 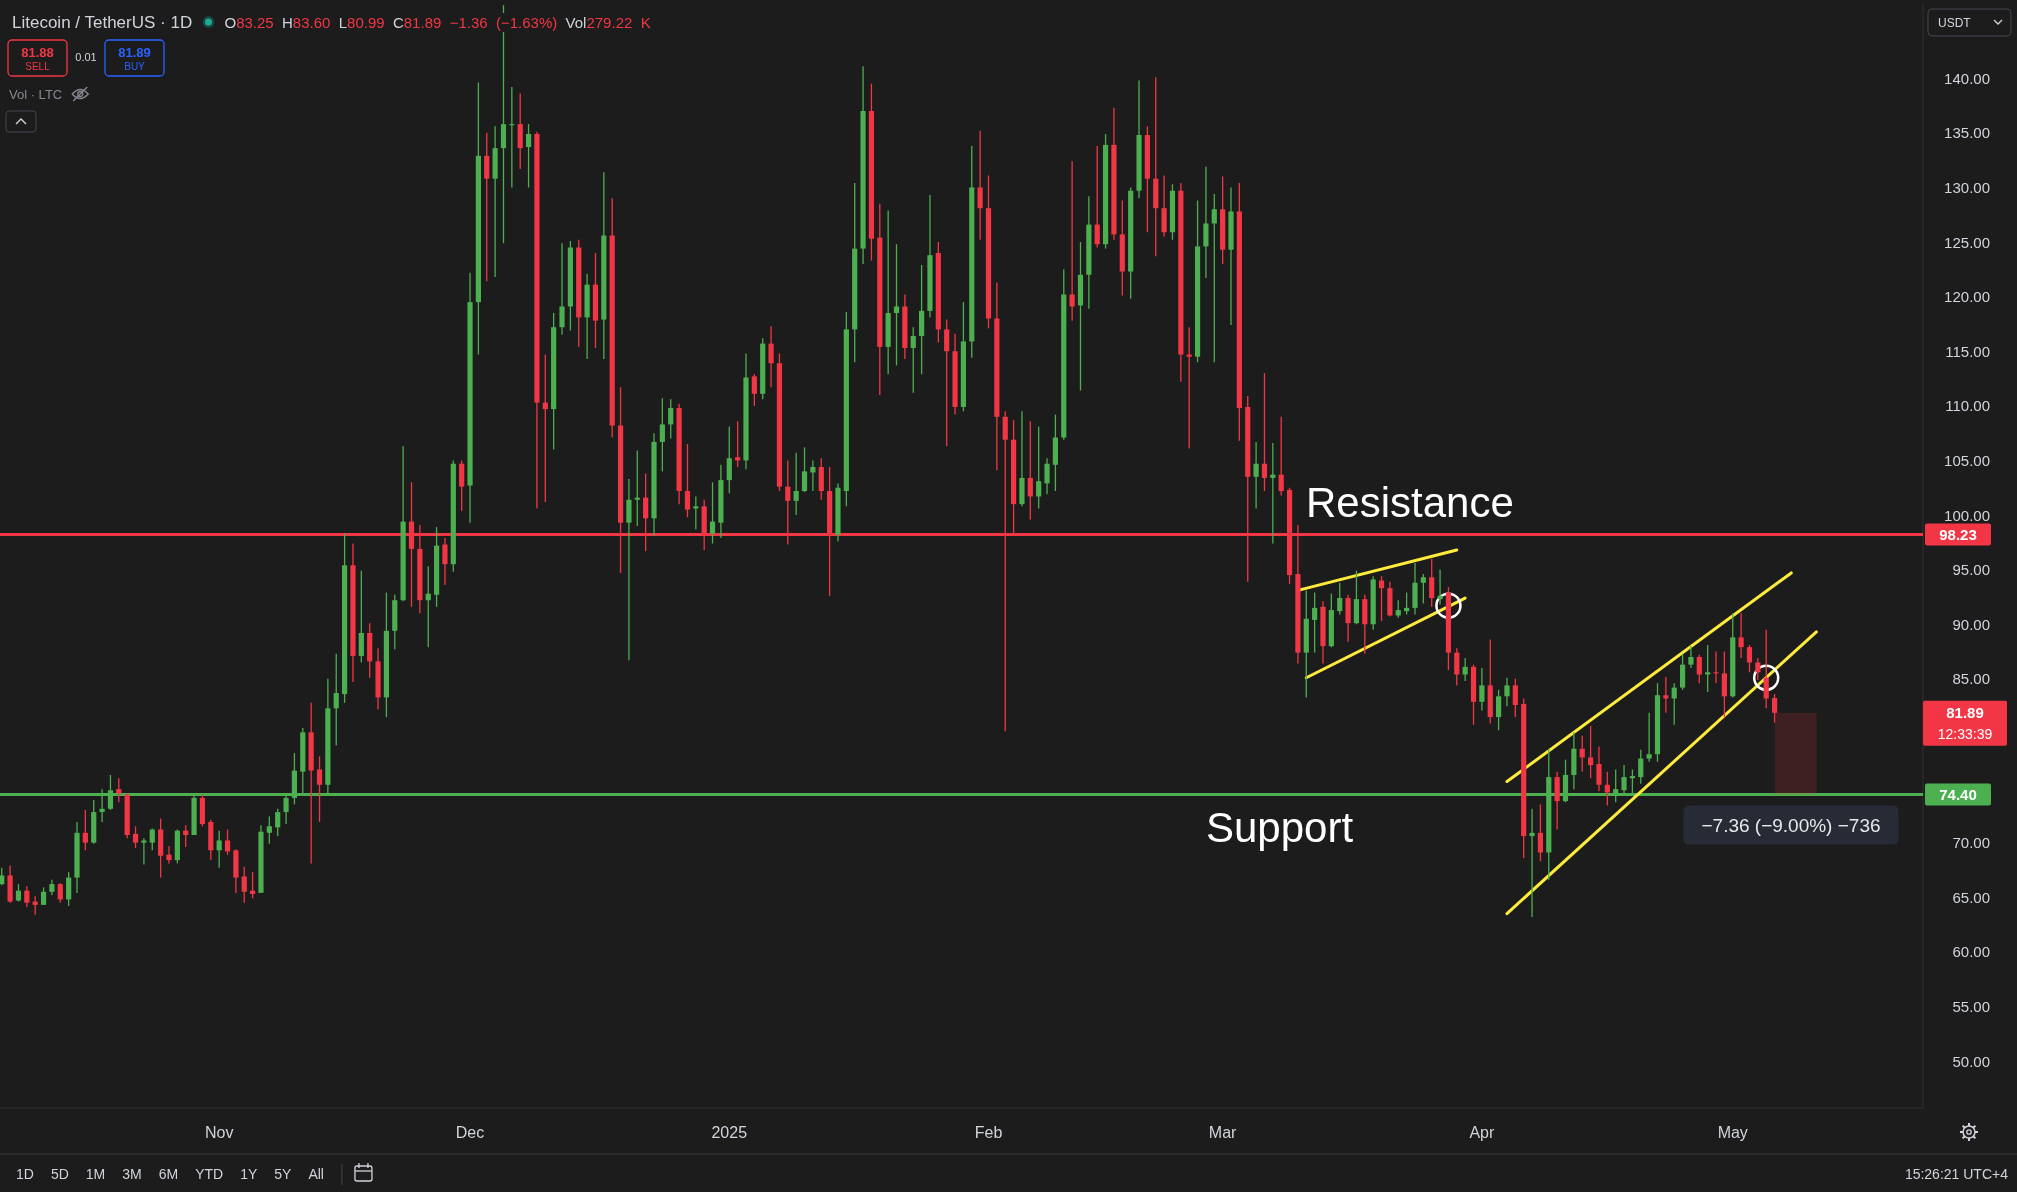 What do you see at coordinates (1967, 187) in the screenshot?
I see `y-tick-label: 130.00` at bounding box center [1967, 187].